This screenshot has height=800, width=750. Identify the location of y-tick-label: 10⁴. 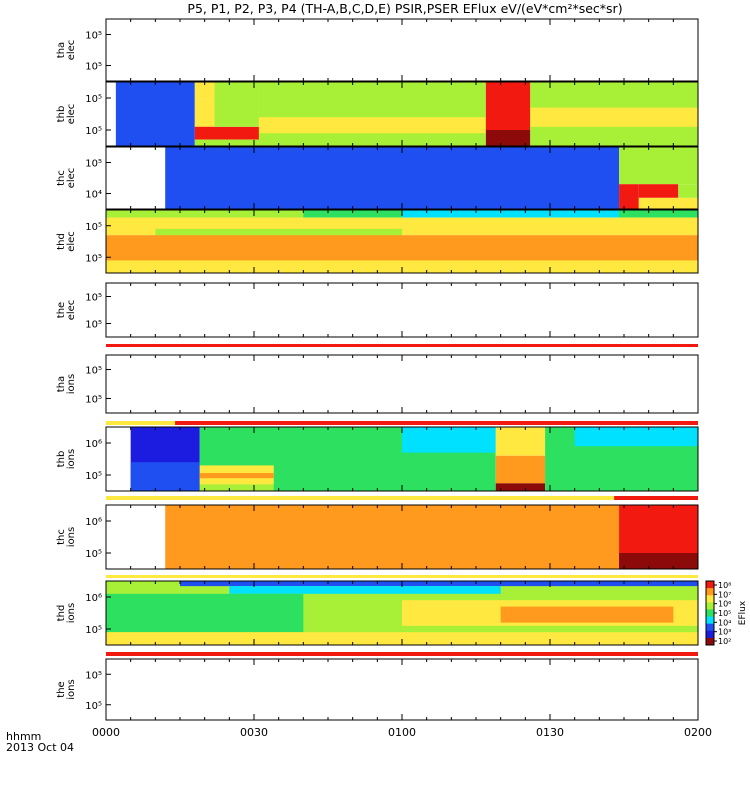
(93, 195).